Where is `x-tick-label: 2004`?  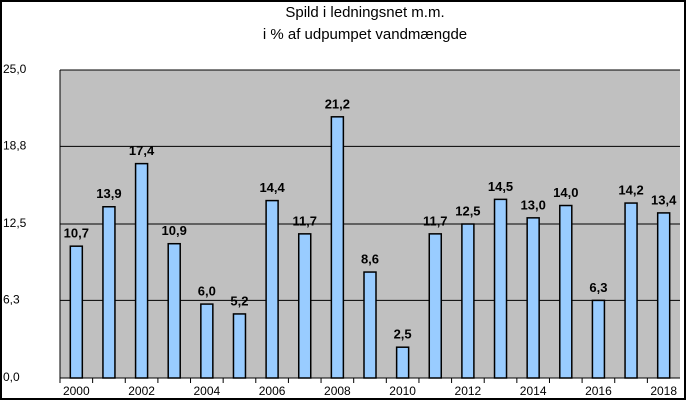 x-tick-label: 2004 is located at coordinates (206, 391).